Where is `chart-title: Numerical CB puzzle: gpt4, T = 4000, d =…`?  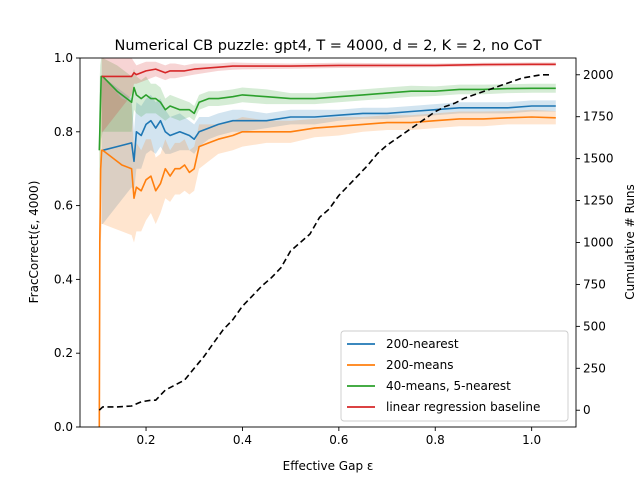 chart-title: Numerical CB puzzle: gpt4, T = 4000, d =… is located at coordinates (327, 46).